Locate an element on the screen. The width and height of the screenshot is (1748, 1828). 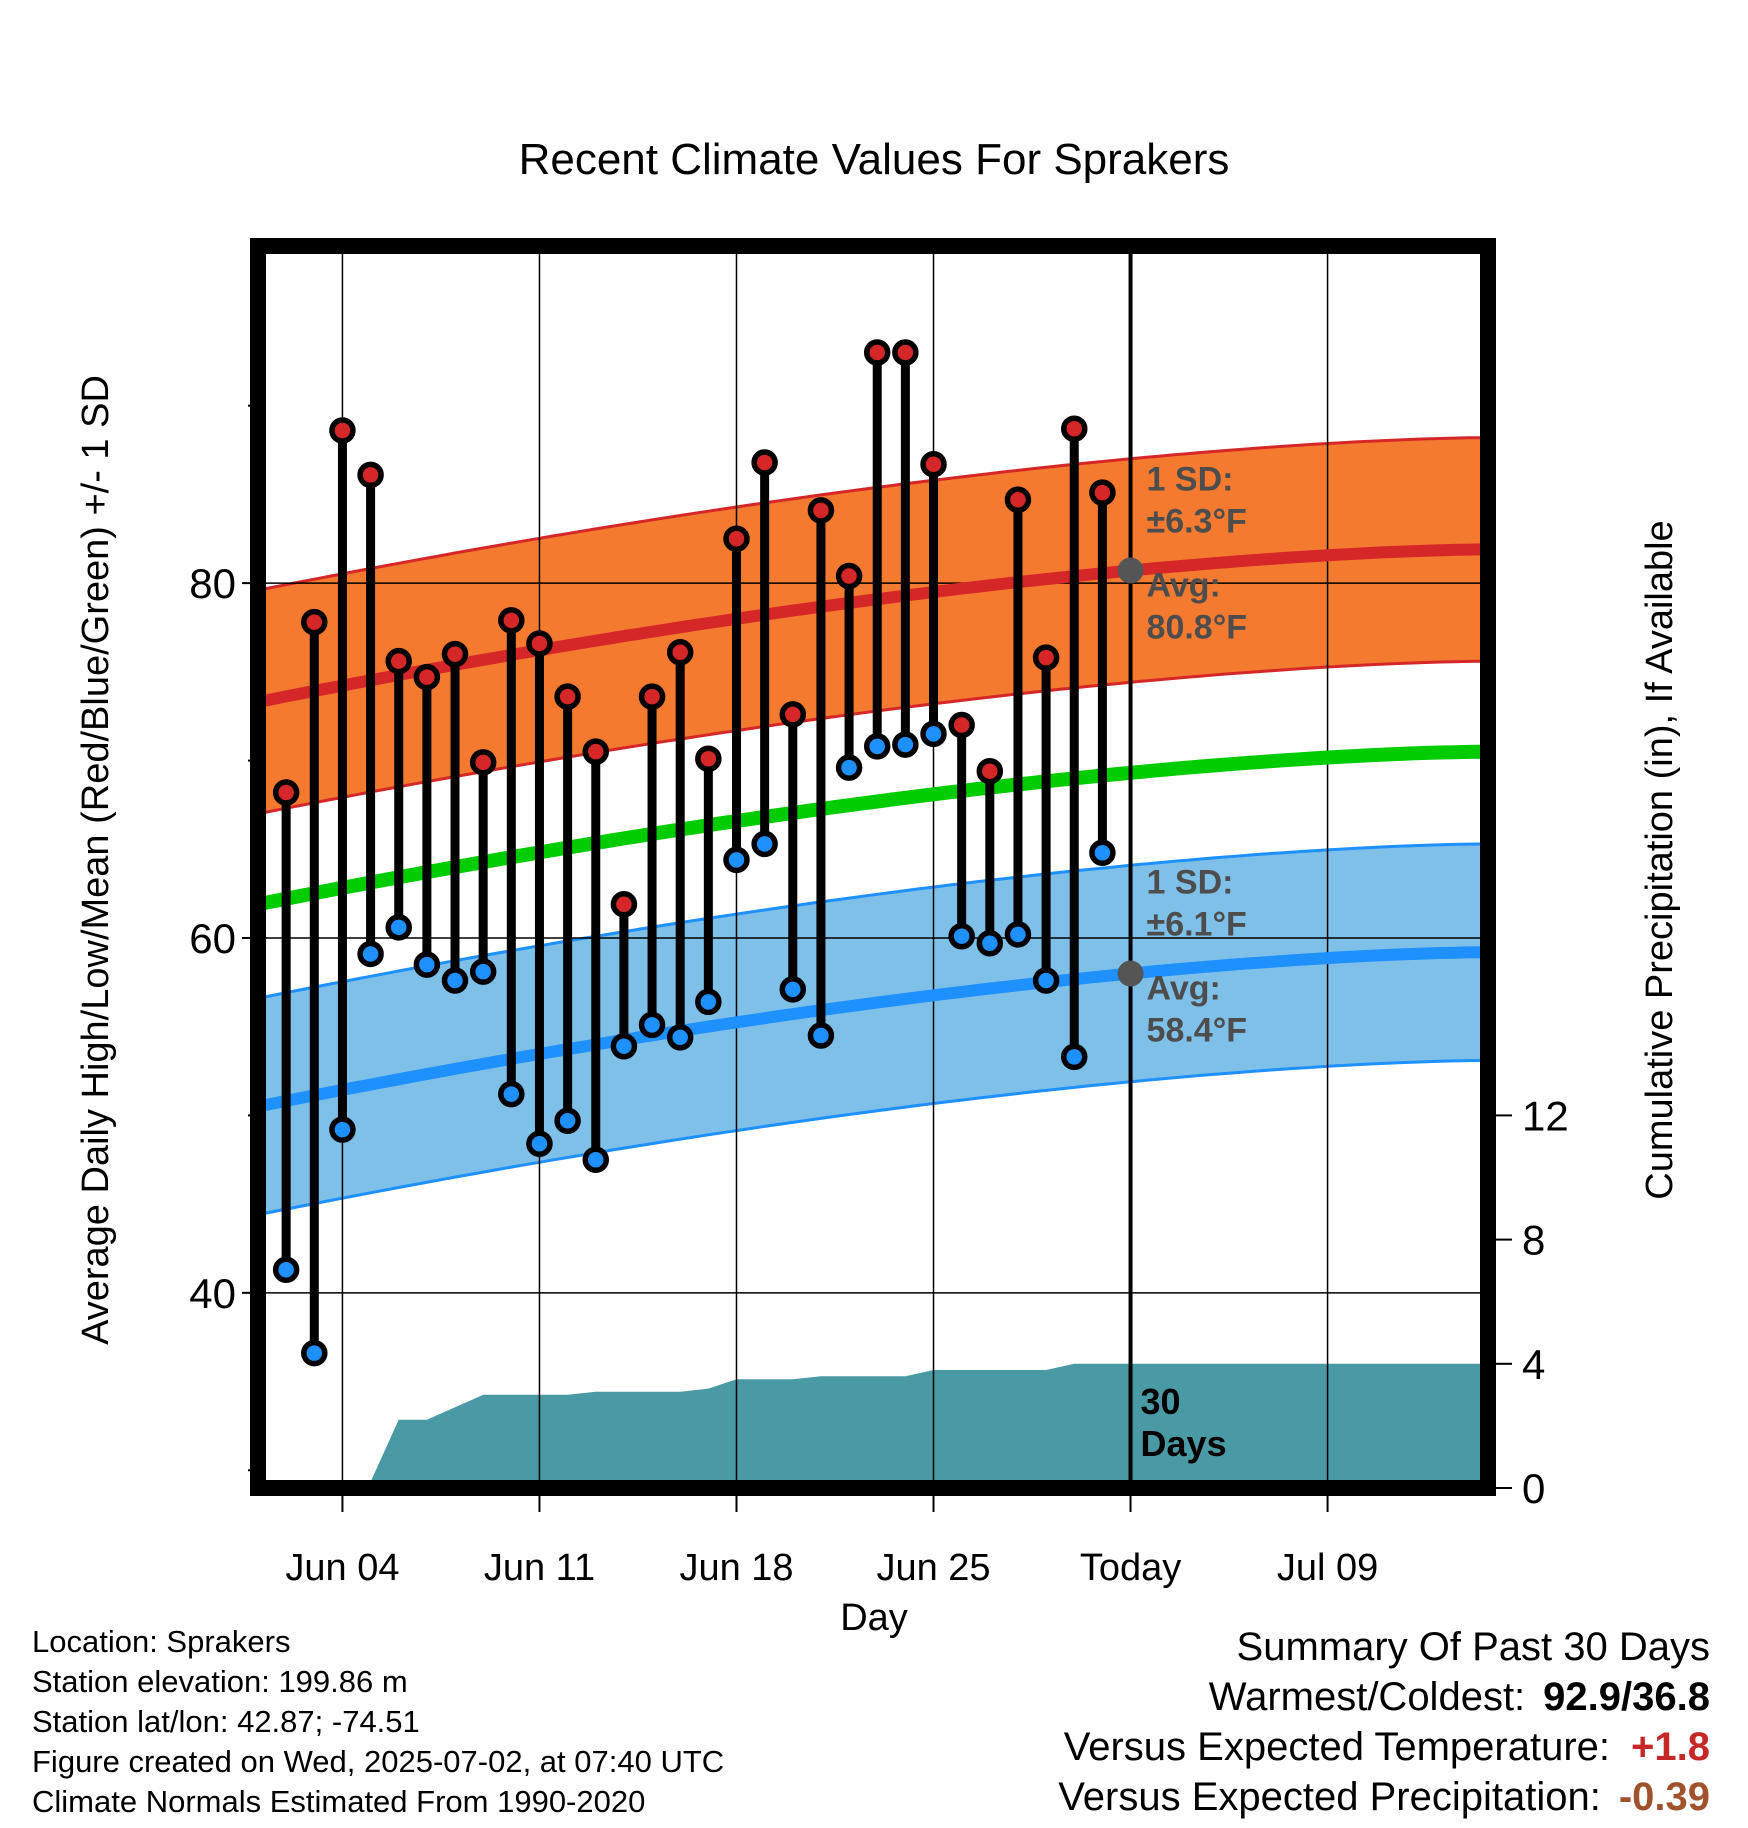
low-sd-value: ±6.1°F is located at coordinates (1197, 925).